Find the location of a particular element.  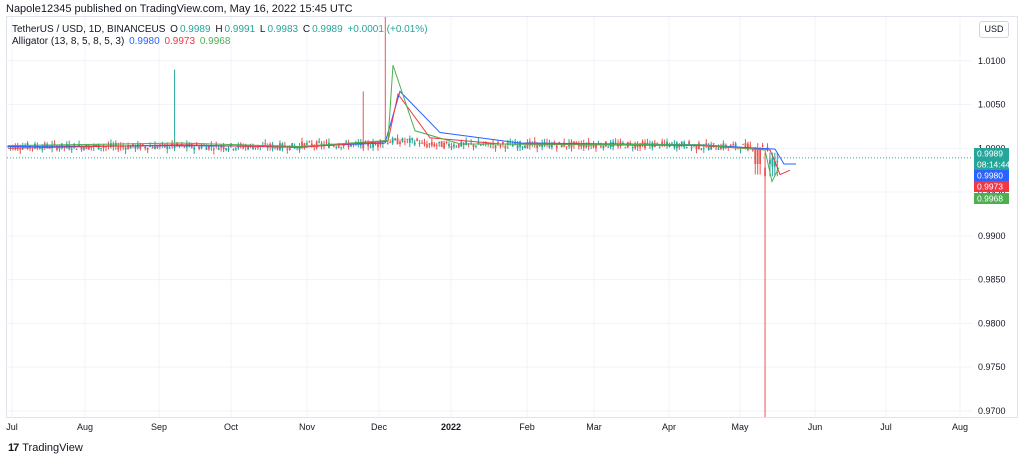

x-tick-label: Aug is located at coordinates (85, 427).